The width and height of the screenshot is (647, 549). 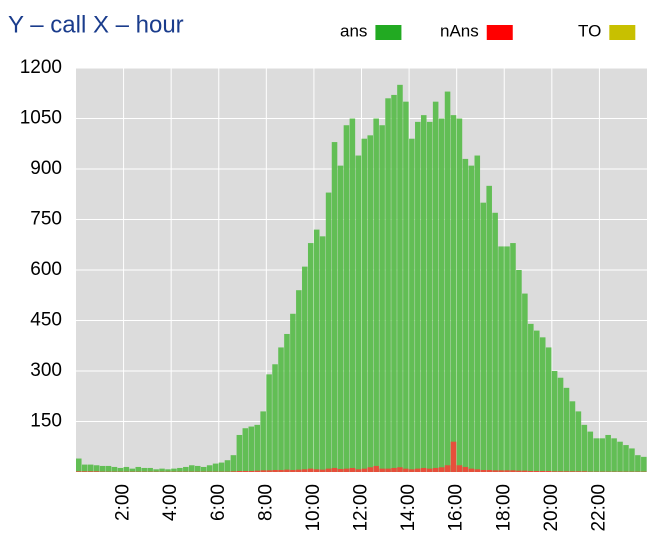 What do you see at coordinates (551, 508) in the screenshot?
I see `x-tick-label: 20:00` at bounding box center [551, 508].